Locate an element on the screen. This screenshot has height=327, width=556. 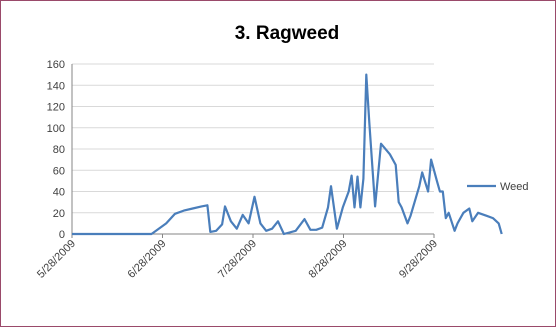
x-tick-label: 9/28/2009 is located at coordinates (418, 259).